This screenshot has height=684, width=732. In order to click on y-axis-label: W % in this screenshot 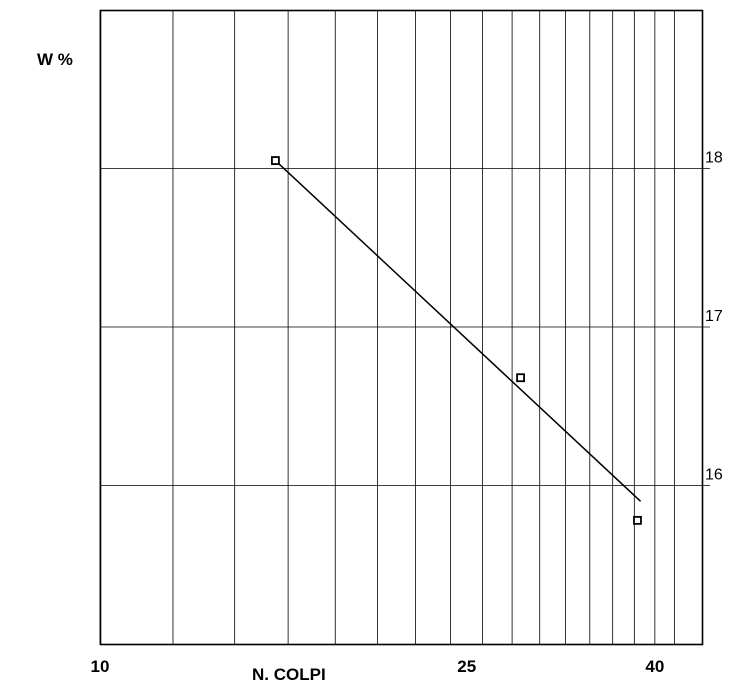, I will do `click(55, 59)`.